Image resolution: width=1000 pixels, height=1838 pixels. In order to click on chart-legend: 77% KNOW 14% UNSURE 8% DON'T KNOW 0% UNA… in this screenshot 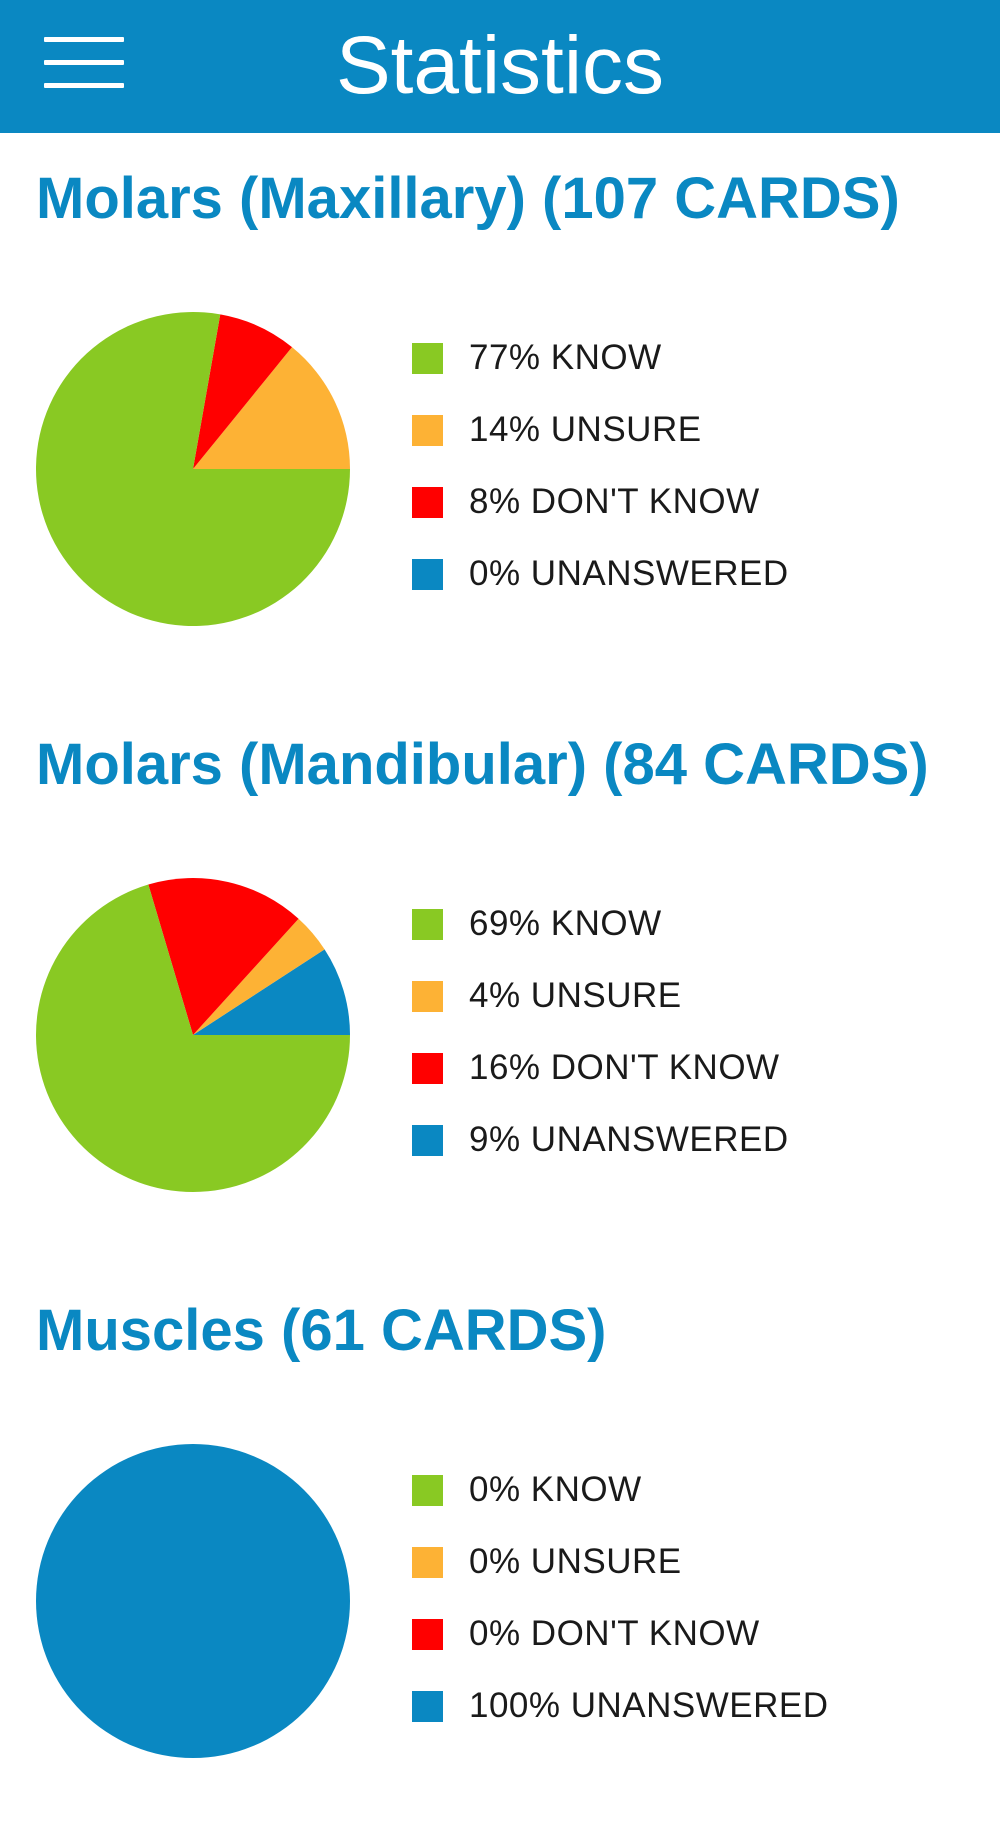, I will do `click(600, 466)`.